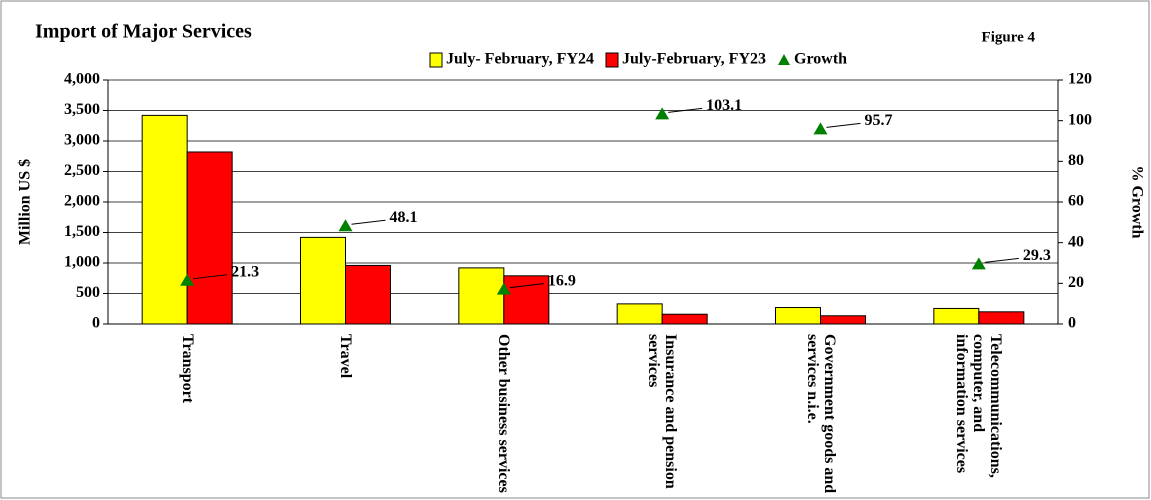 This screenshot has height=500, width=1151. Describe the element at coordinates (82, 79) in the screenshot. I see `y-tick-label: 4,000` at that location.